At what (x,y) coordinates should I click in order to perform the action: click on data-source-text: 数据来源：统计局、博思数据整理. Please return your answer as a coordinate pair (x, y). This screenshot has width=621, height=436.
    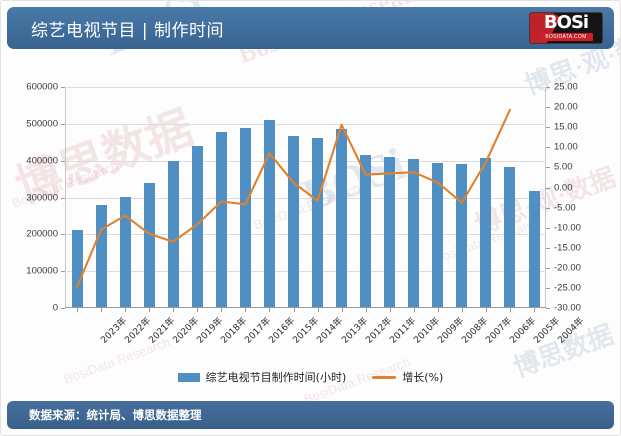
    Looking at the image, I should click on (115, 415).